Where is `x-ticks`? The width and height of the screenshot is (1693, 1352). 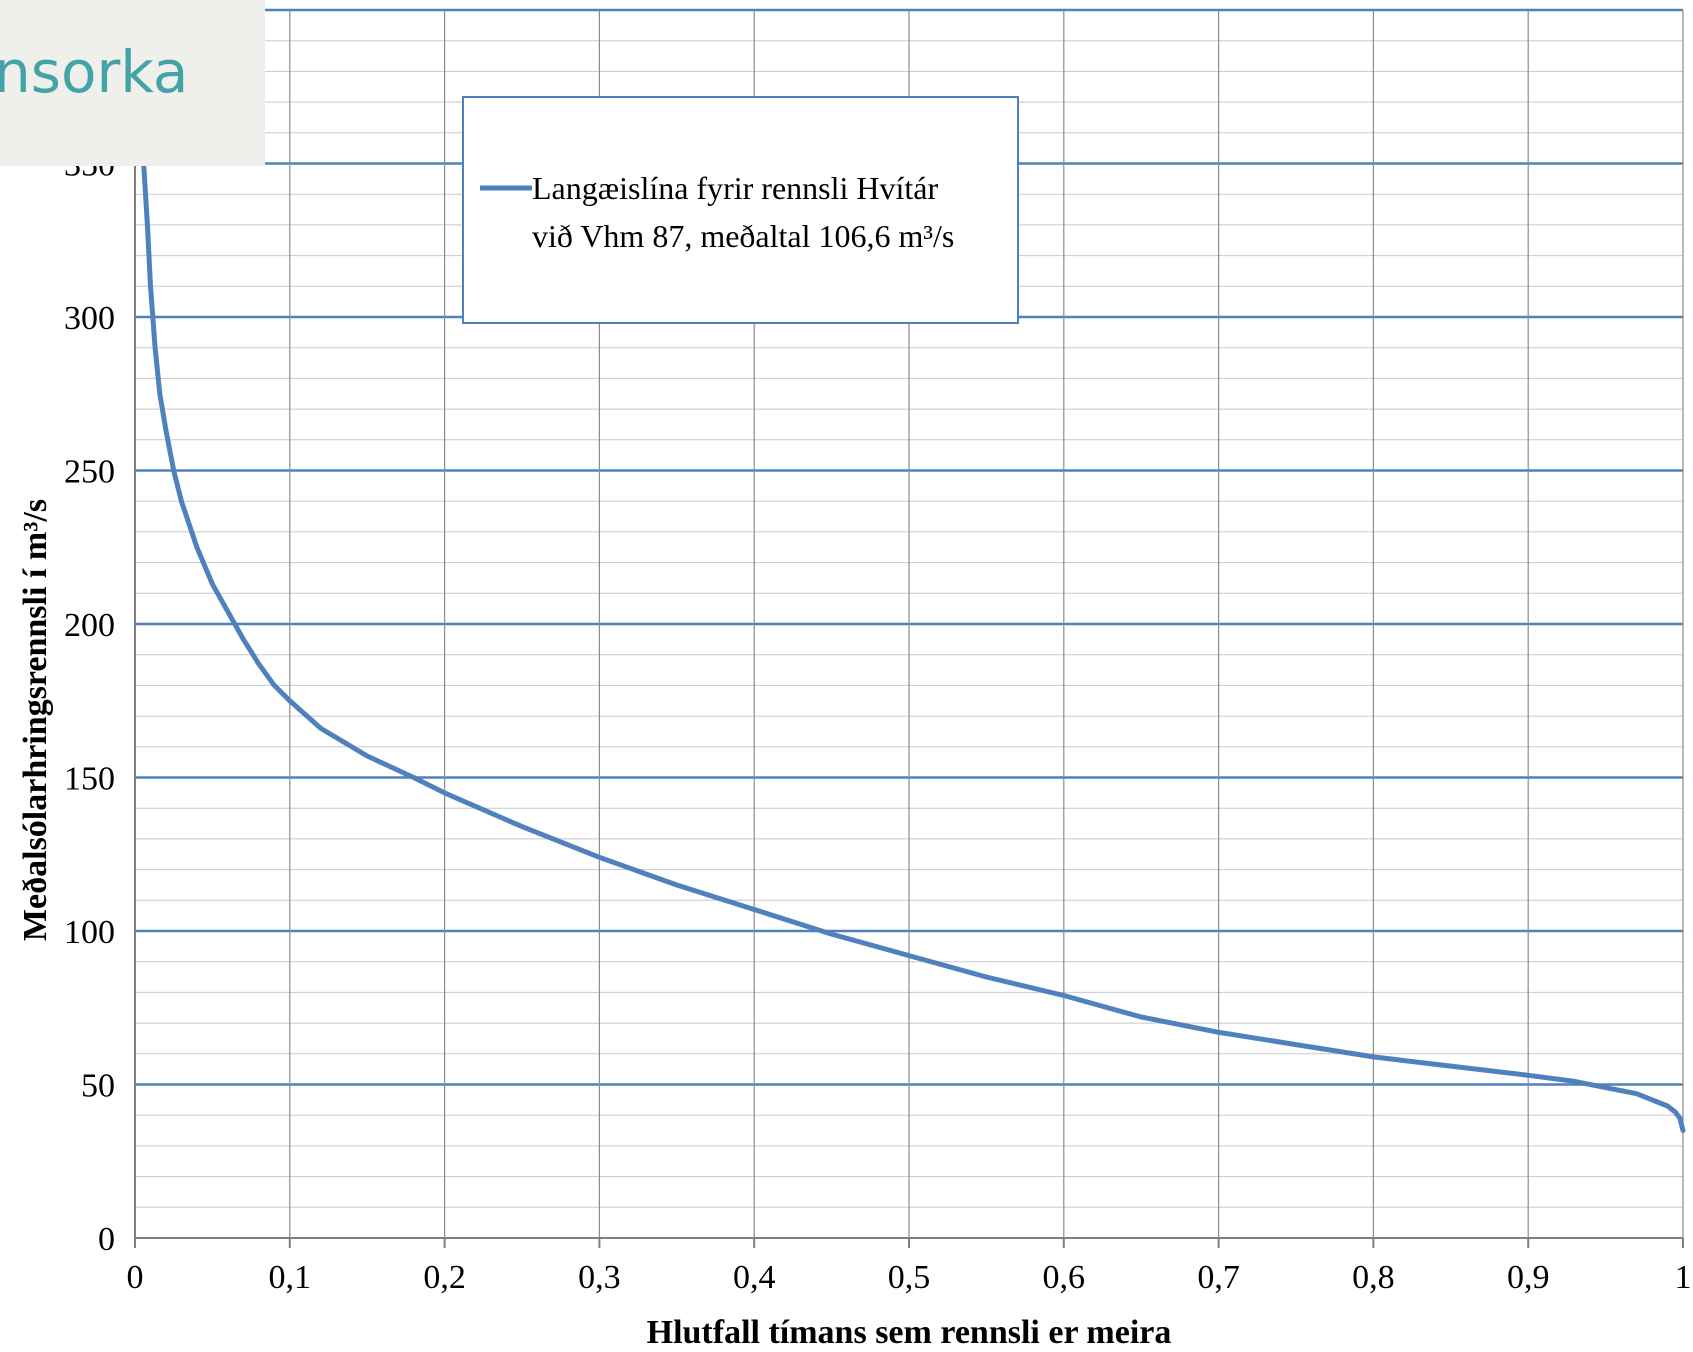 x-ticks is located at coordinates (909, 1243).